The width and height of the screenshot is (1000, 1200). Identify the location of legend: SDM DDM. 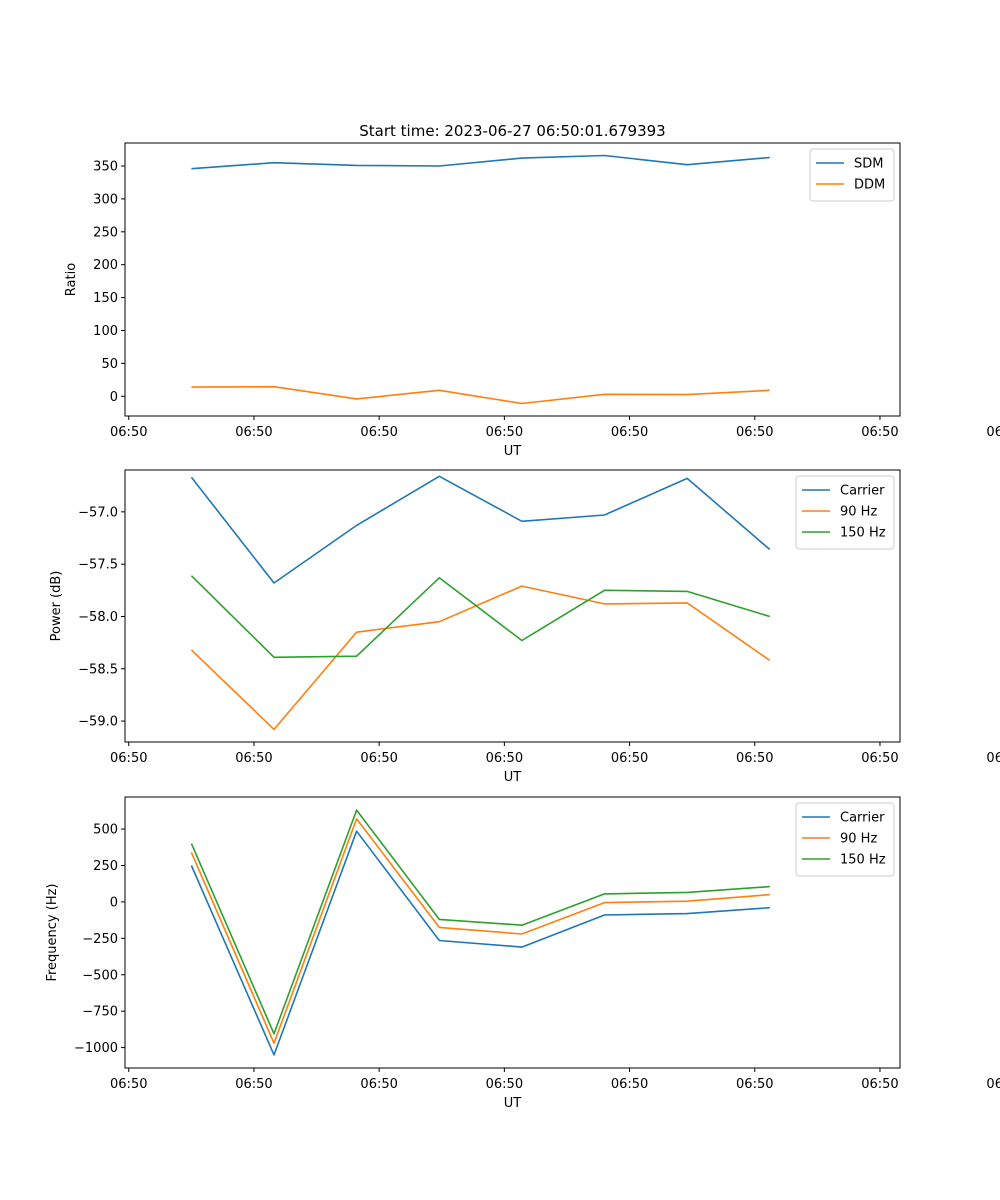
(852, 175).